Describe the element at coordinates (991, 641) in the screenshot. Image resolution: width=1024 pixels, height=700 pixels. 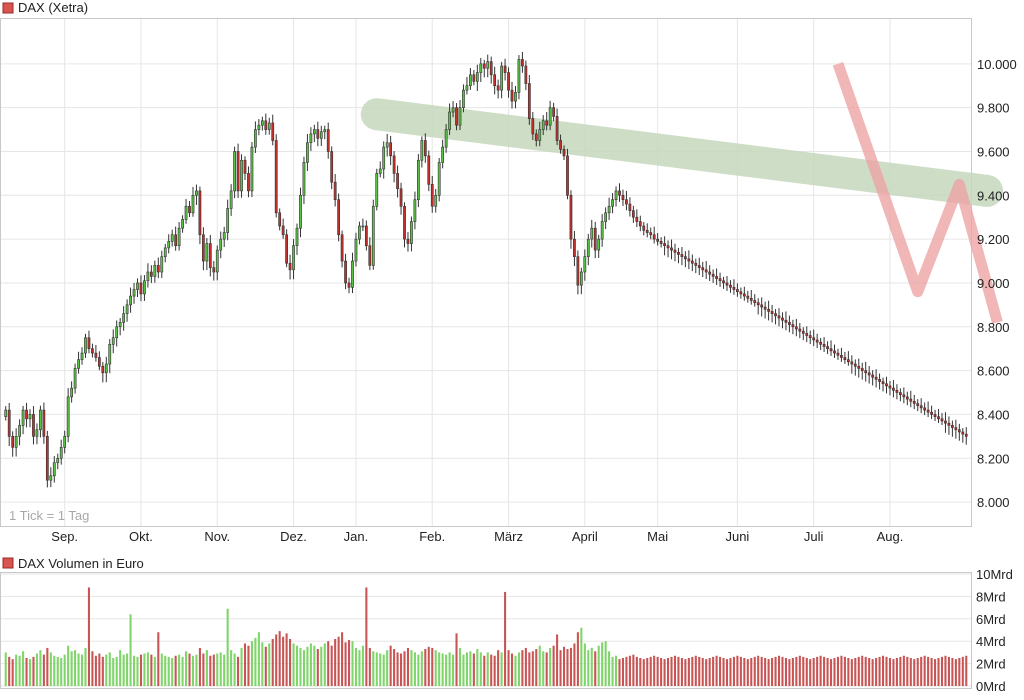
I see `volume-y-tick-label: 4Mrd` at that location.